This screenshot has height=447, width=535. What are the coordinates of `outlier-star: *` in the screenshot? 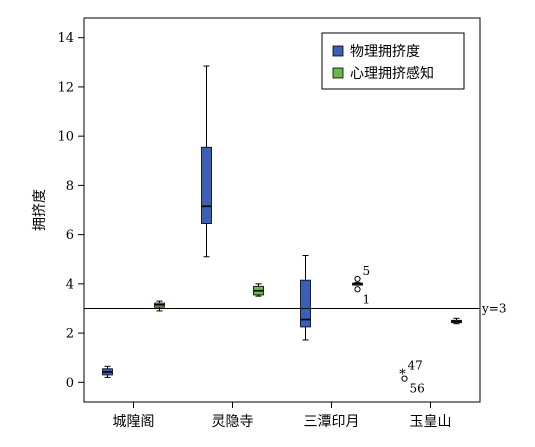 It's located at (402, 375).